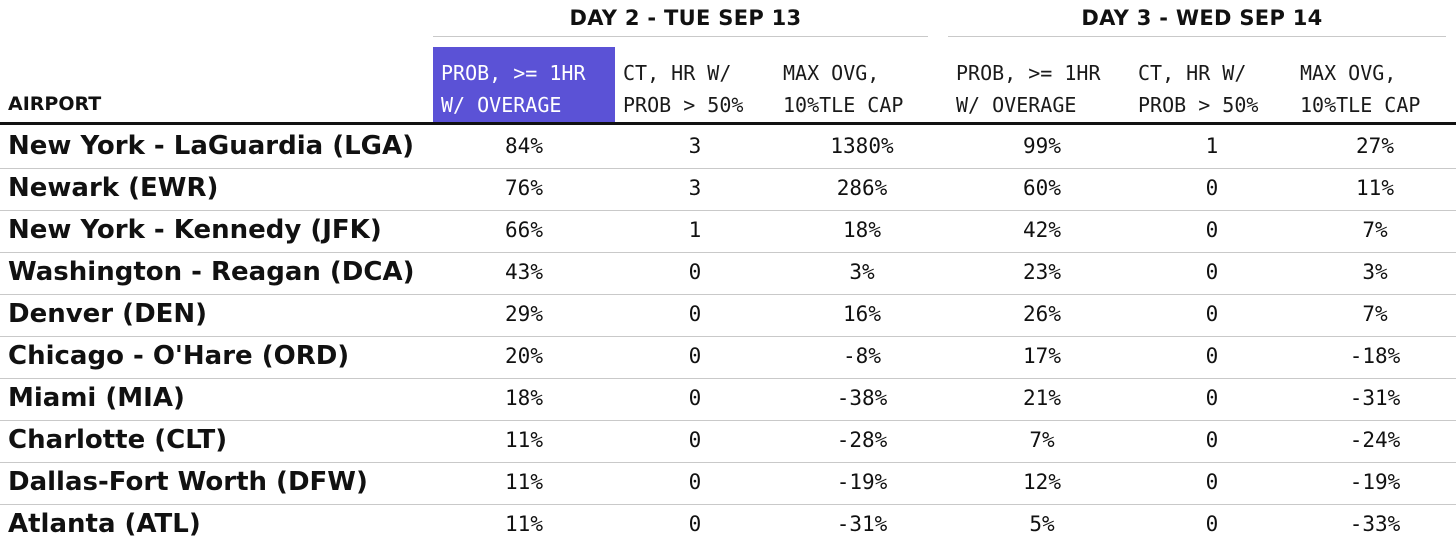 This screenshot has width=1456, height=548. What do you see at coordinates (1042, 524) in the screenshot?
I see `data-cell: 5%` at bounding box center [1042, 524].